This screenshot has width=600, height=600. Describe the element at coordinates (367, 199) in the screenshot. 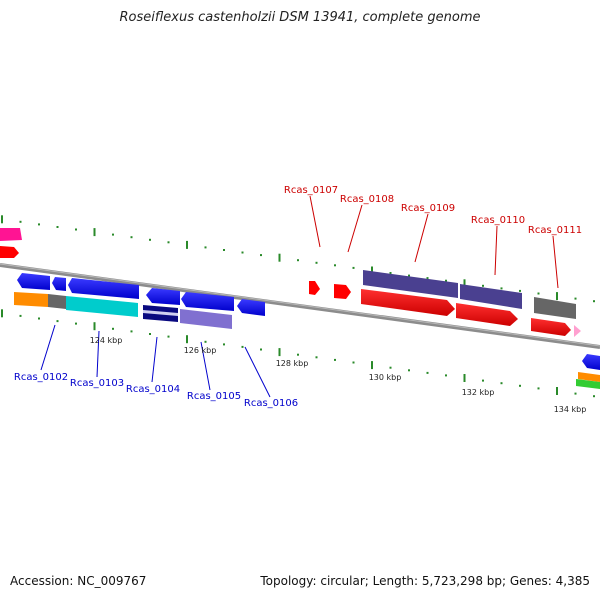

I see `gene-label: Rcas_0108` at that location.